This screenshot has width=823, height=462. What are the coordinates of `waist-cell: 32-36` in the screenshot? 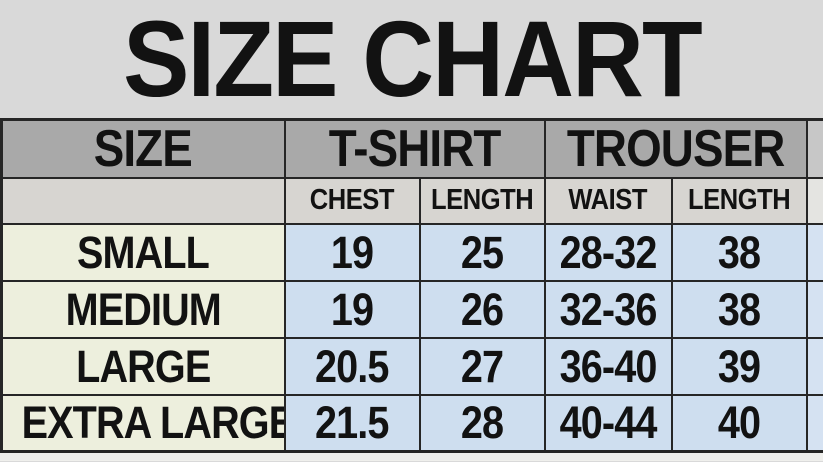 It's located at (608, 309).